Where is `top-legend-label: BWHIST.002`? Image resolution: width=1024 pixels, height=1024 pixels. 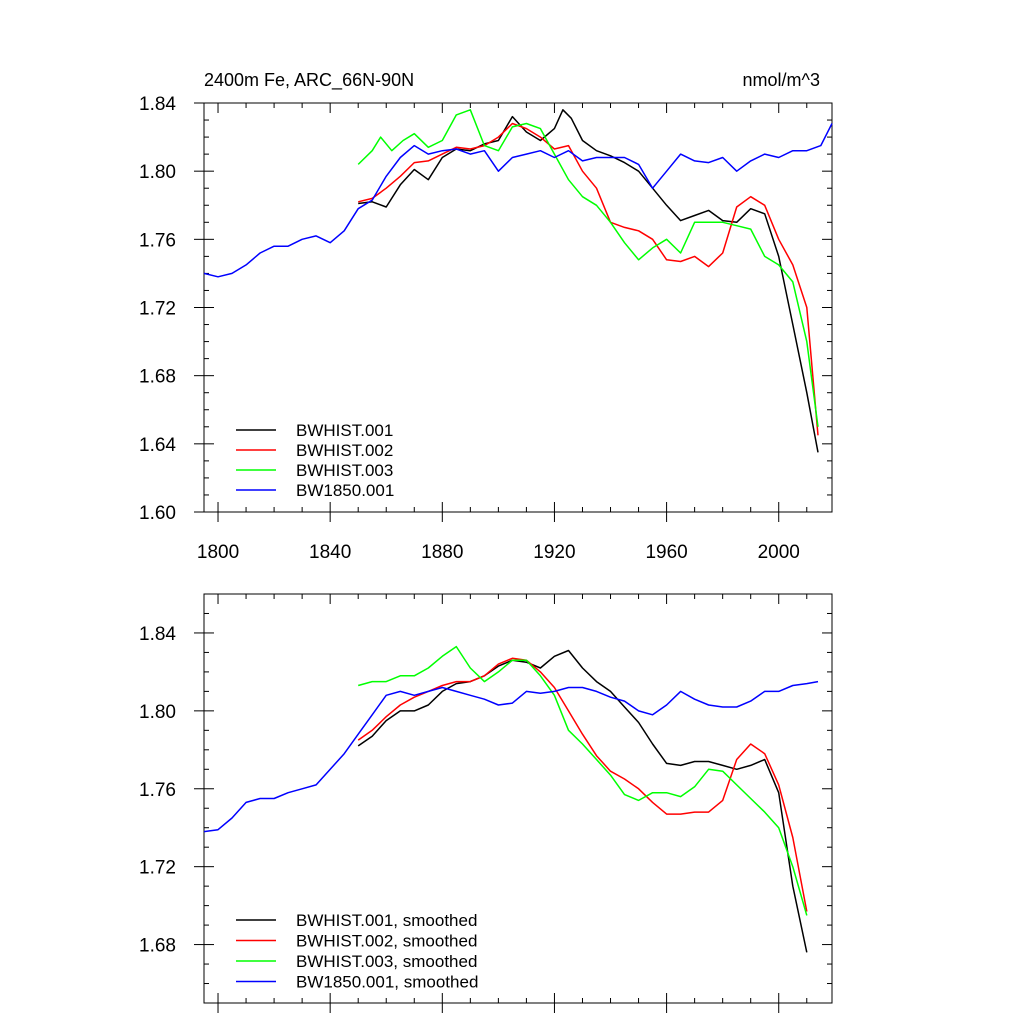
top-legend-label: BWHIST.002 is located at coordinates (344, 450).